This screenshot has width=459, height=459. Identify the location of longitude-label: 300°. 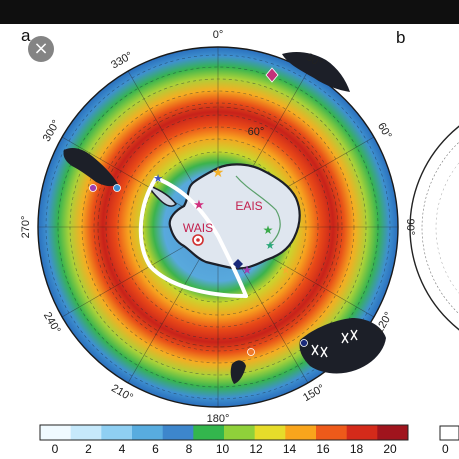
(52, 131).